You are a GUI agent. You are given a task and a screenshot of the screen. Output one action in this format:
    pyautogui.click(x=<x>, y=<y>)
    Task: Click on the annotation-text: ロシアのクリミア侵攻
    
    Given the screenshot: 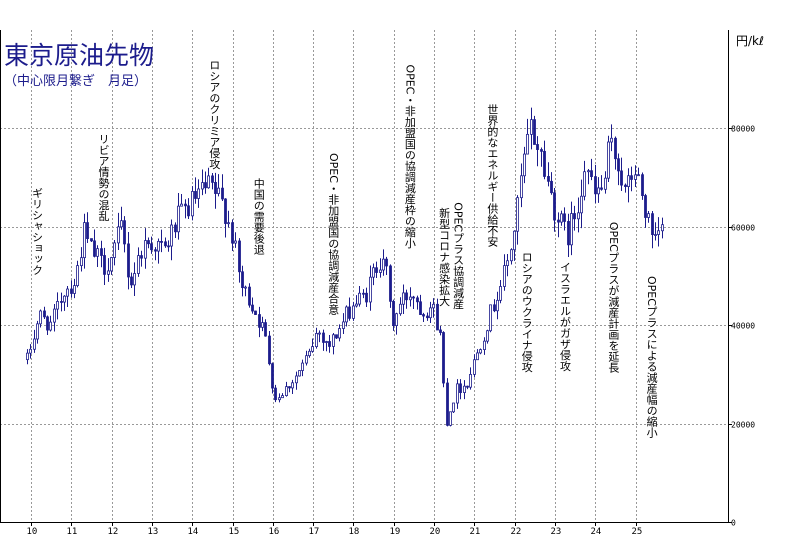 What is the action you would take?
    pyautogui.click(x=214, y=115)
    